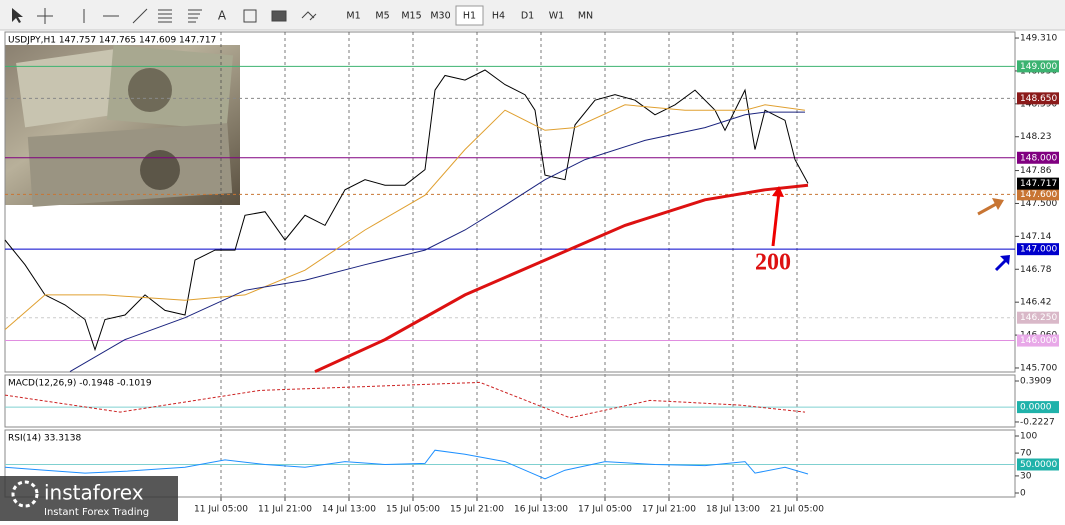 The height and width of the screenshot is (525, 1065). What do you see at coordinates (1036, 382) in the screenshot?
I see `y-tick-label: 0.3909` at bounding box center [1036, 382].